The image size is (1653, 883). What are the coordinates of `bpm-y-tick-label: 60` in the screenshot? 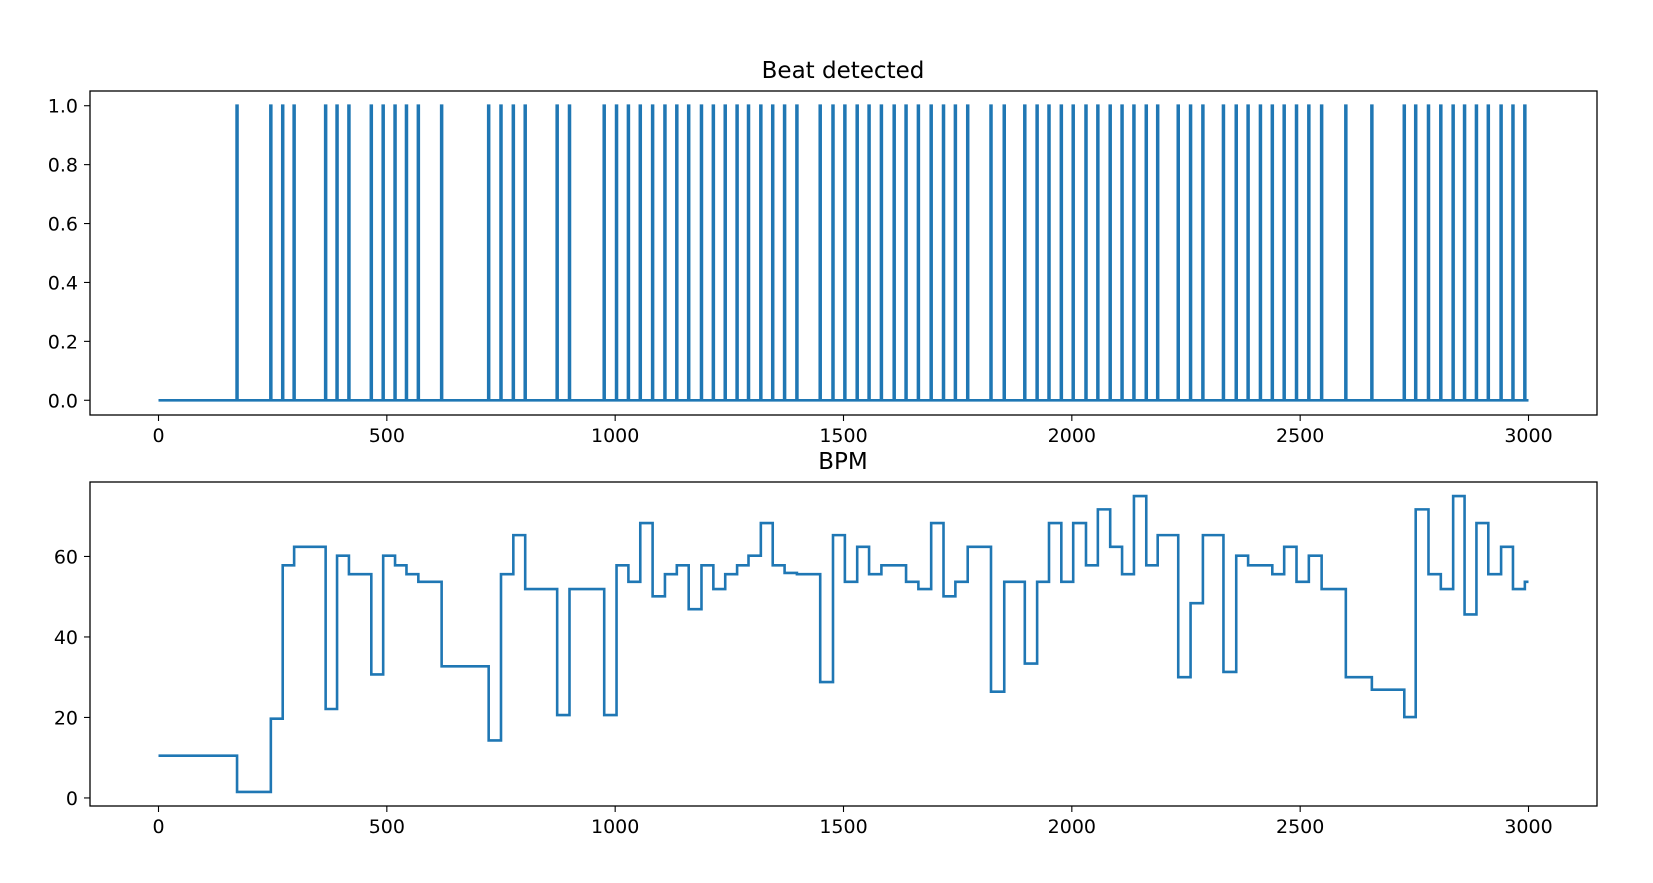 It's located at (66, 557).